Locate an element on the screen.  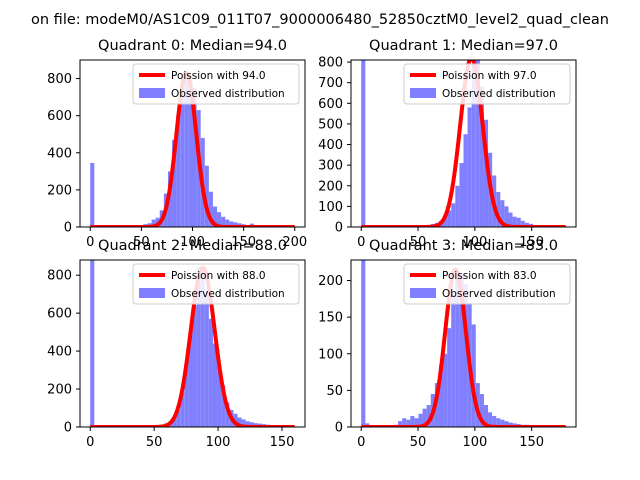
quadrant-3-legend: Poission with 83.0 Observed distribution is located at coordinates (487, 284).